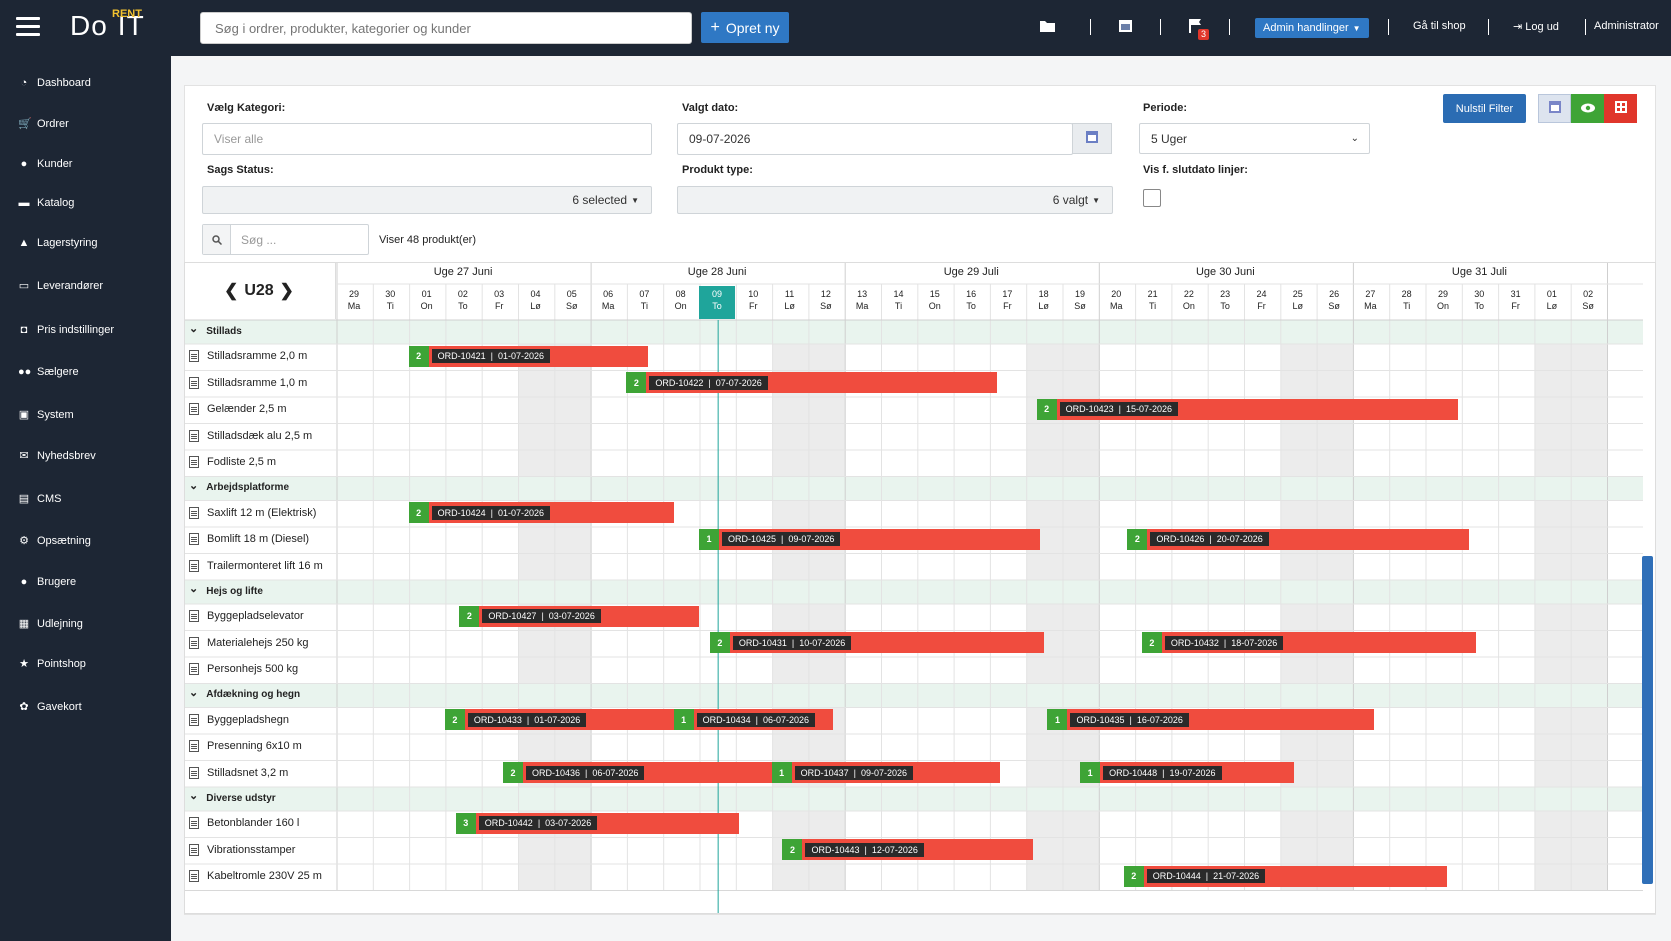 The height and width of the screenshot is (941, 1671). Describe the element at coordinates (232, 798) in the screenshot. I see `category-toggle: ⌄ Diverse udstyr` at that location.